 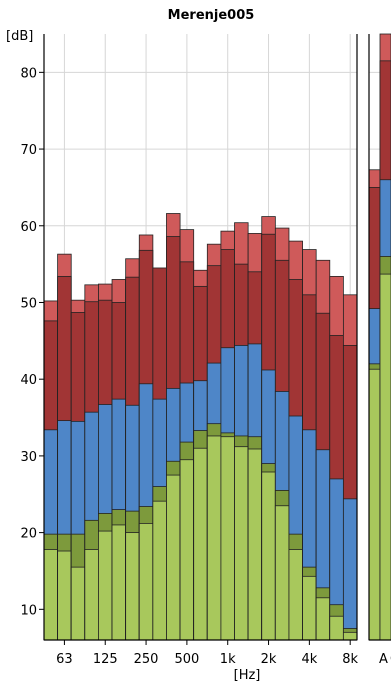 What do you see at coordinates (383, 659) in the screenshot?
I see `total-tick-label: A` at bounding box center [383, 659].